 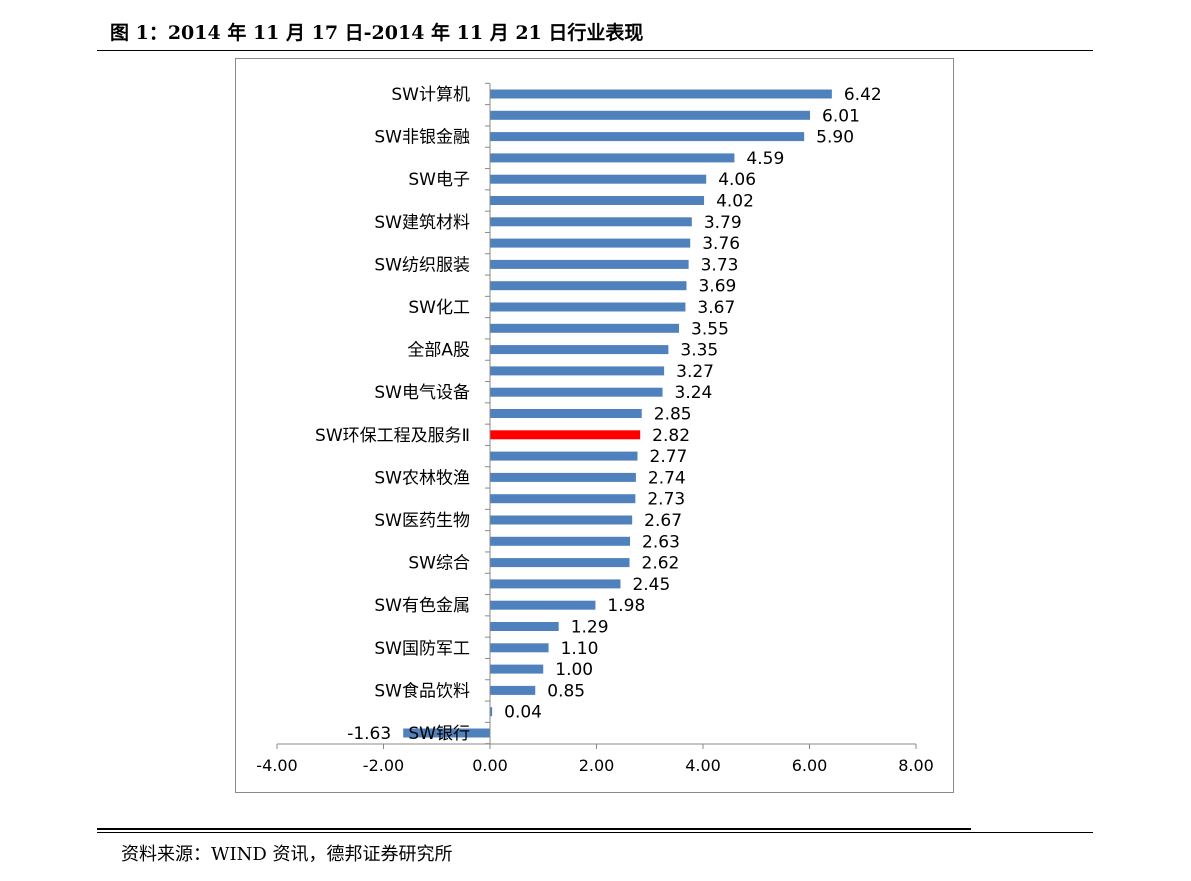 I want to click on category-label: SW环保工程及服务Ⅱ, so click(x=392, y=436).